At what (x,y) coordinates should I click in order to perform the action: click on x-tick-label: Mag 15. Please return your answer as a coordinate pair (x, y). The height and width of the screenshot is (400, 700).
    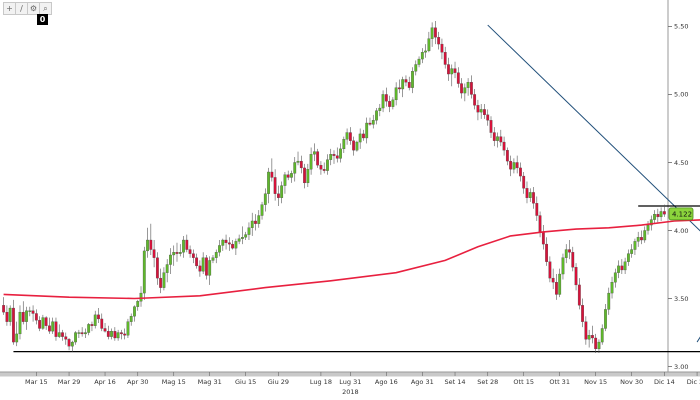
    Looking at the image, I should click on (174, 382).